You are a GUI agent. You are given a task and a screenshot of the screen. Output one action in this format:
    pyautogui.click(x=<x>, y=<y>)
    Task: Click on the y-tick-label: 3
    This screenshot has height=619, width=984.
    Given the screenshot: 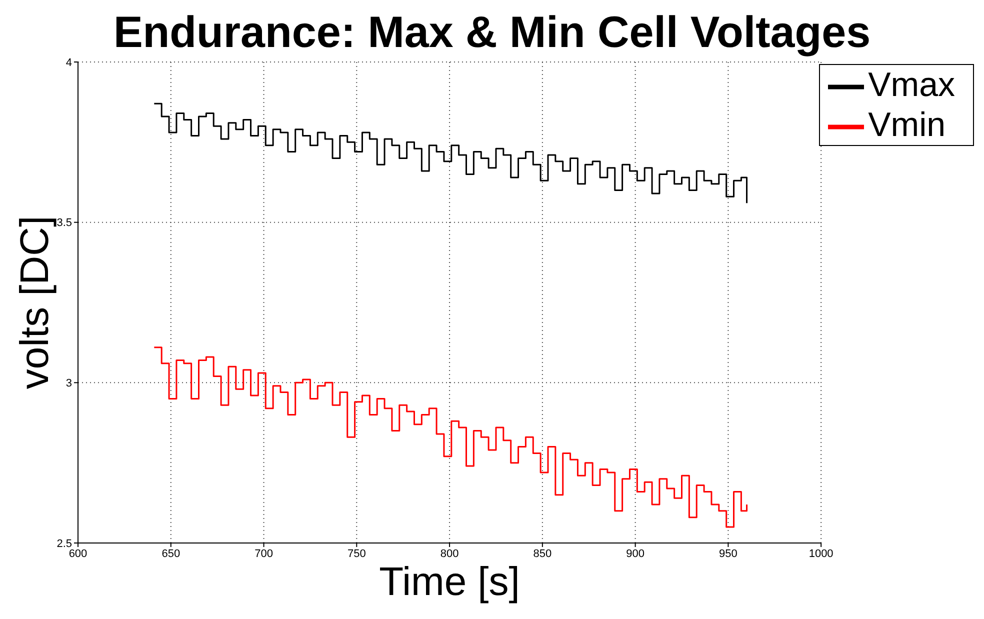 What is the action you would take?
    pyautogui.click(x=69, y=384)
    